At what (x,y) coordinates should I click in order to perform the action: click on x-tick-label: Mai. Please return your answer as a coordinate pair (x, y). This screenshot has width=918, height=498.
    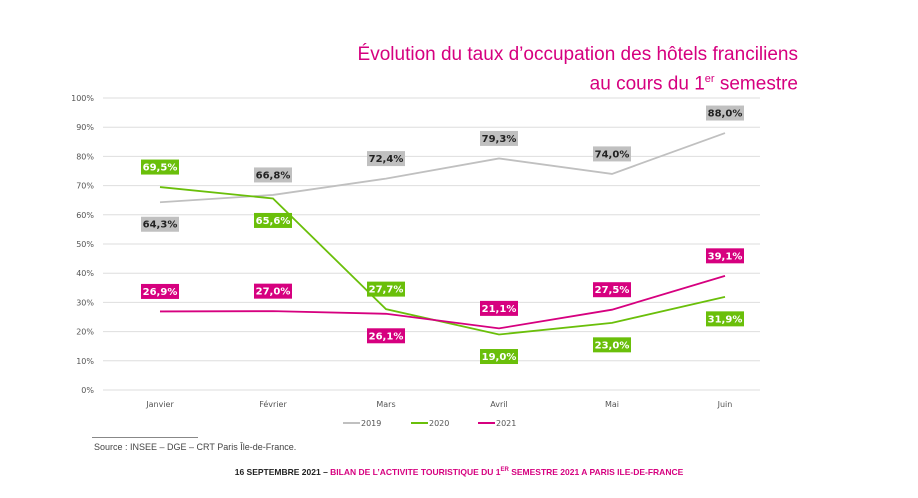
    Looking at the image, I should click on (612, 404).